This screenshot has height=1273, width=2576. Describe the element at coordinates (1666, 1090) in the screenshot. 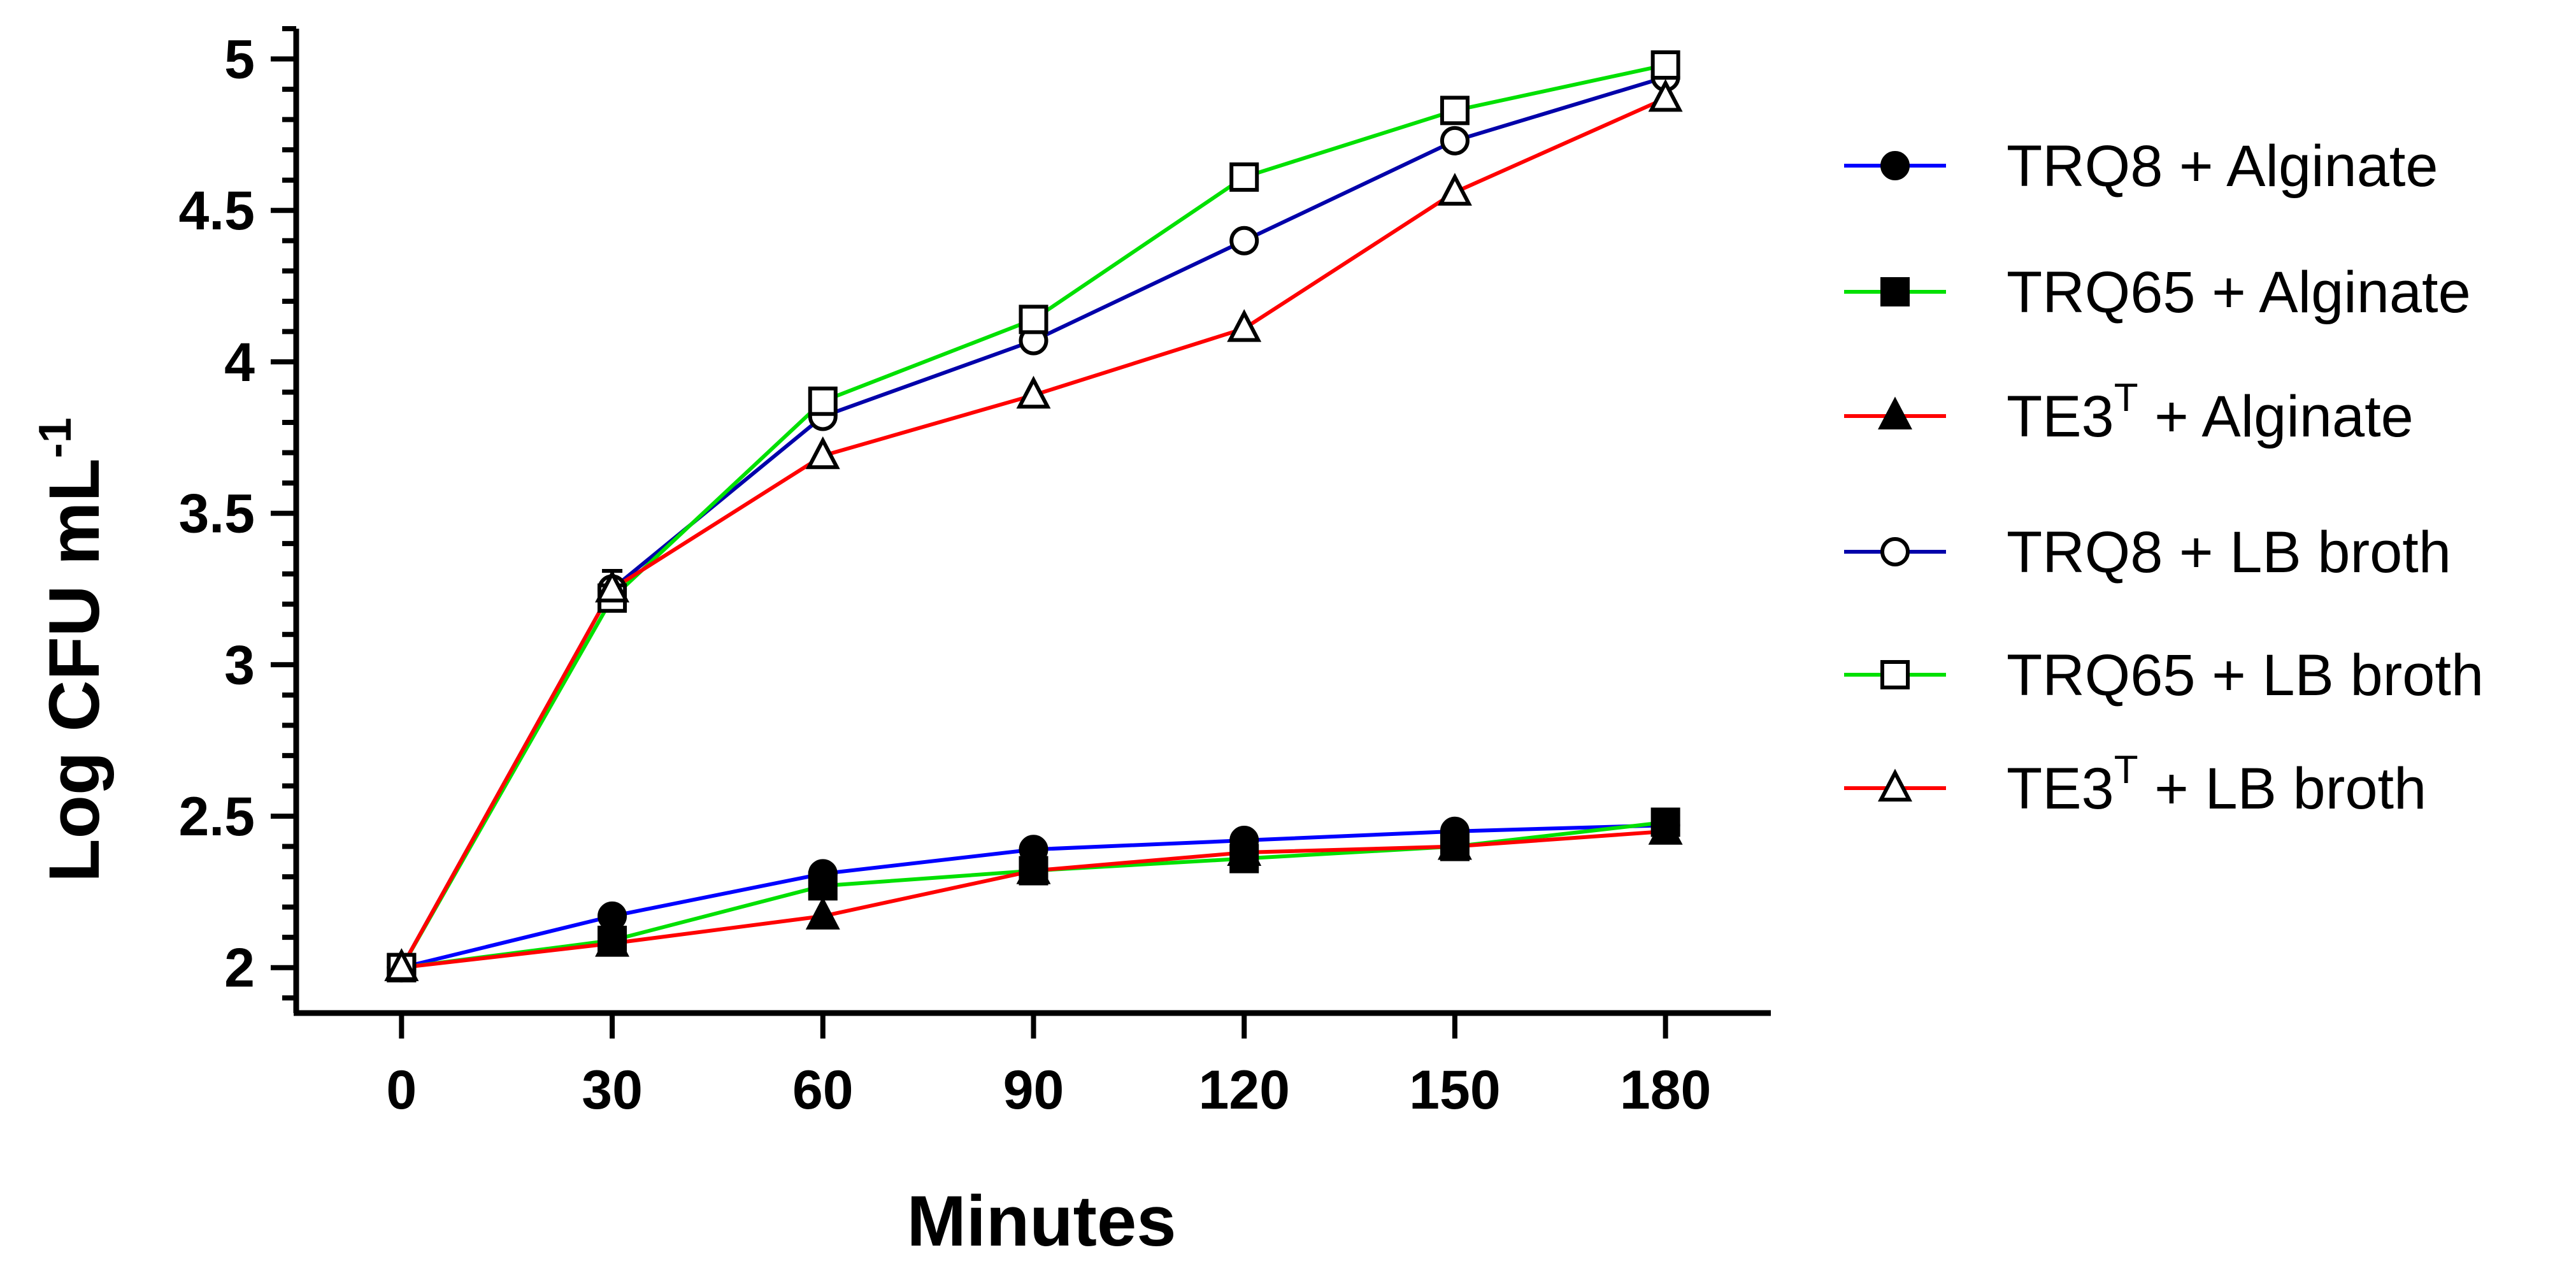

I see `x-tick-label: 180` at that location.